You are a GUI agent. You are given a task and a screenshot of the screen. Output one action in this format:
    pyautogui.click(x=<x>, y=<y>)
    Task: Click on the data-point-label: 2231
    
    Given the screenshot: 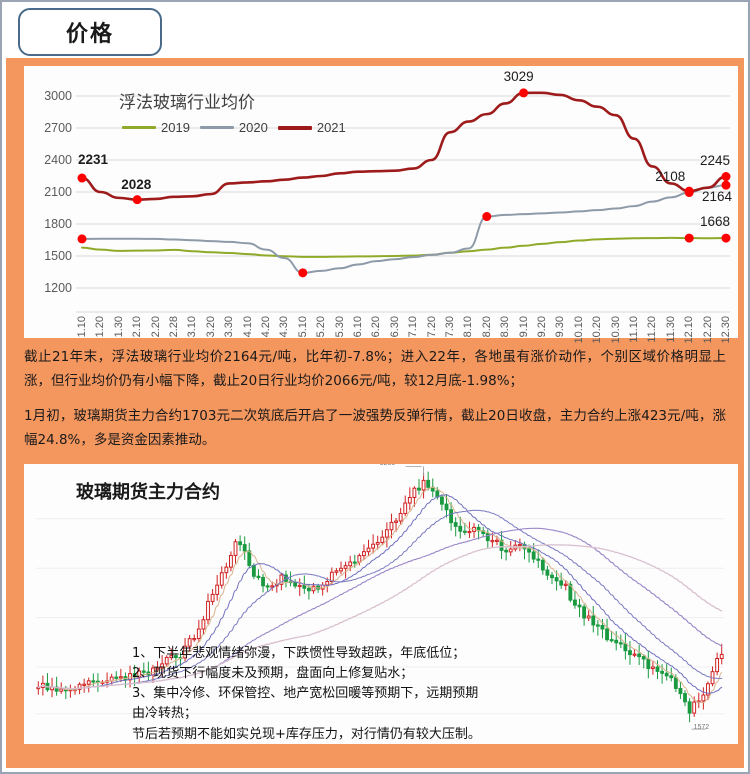 What is the action you would take?
    pyautogui.click(x=93, y=159)
    